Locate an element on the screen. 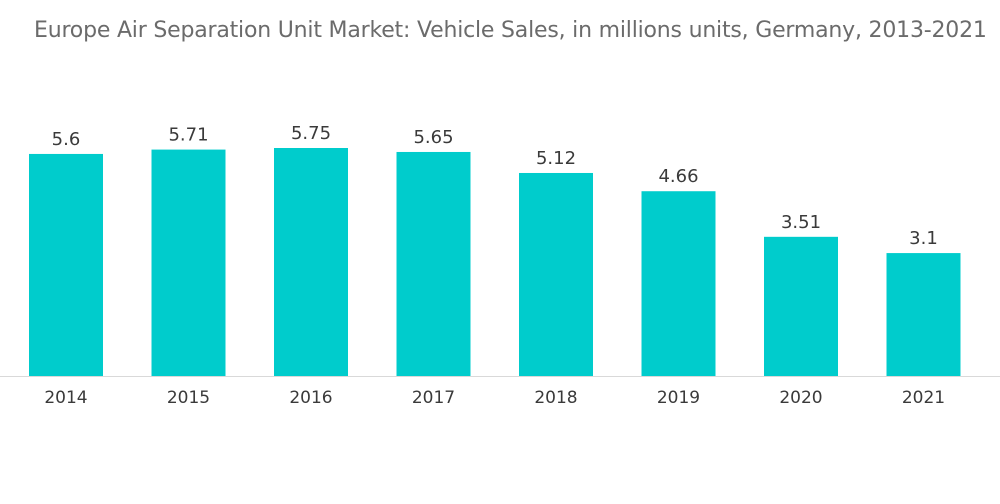 The width and height of the screenshot is (1000, 504). value-label-2018: 5.12 is located at coordinates (556, 158).